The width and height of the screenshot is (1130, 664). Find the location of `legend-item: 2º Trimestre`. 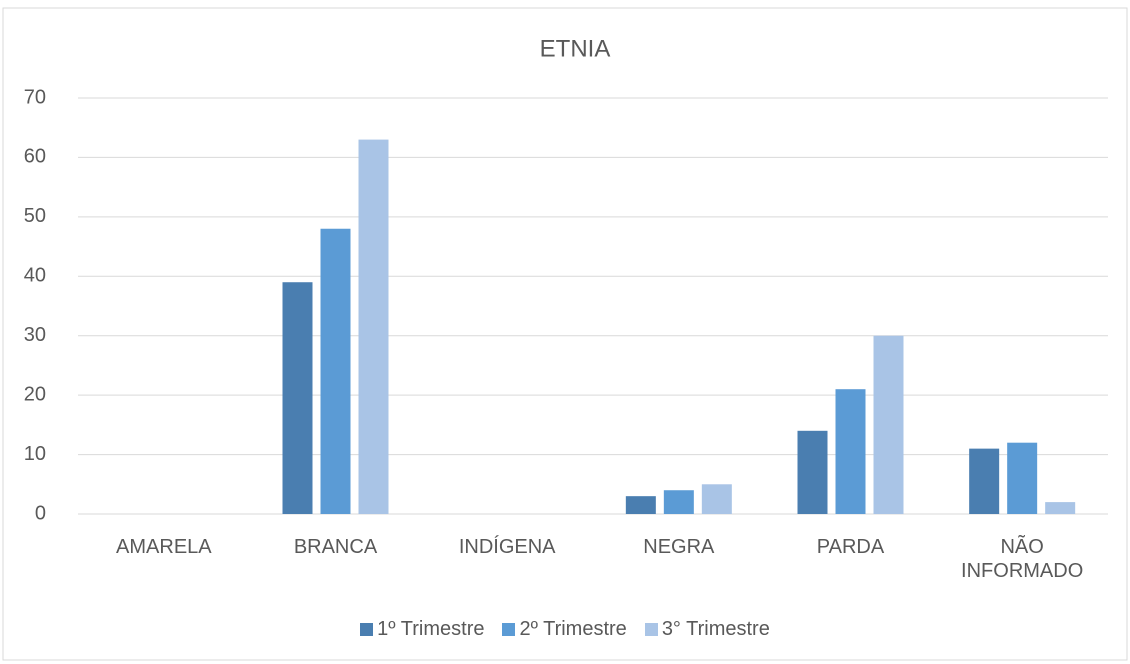

legend-item: 2º Trimestre is located at coordinates (564, 629).